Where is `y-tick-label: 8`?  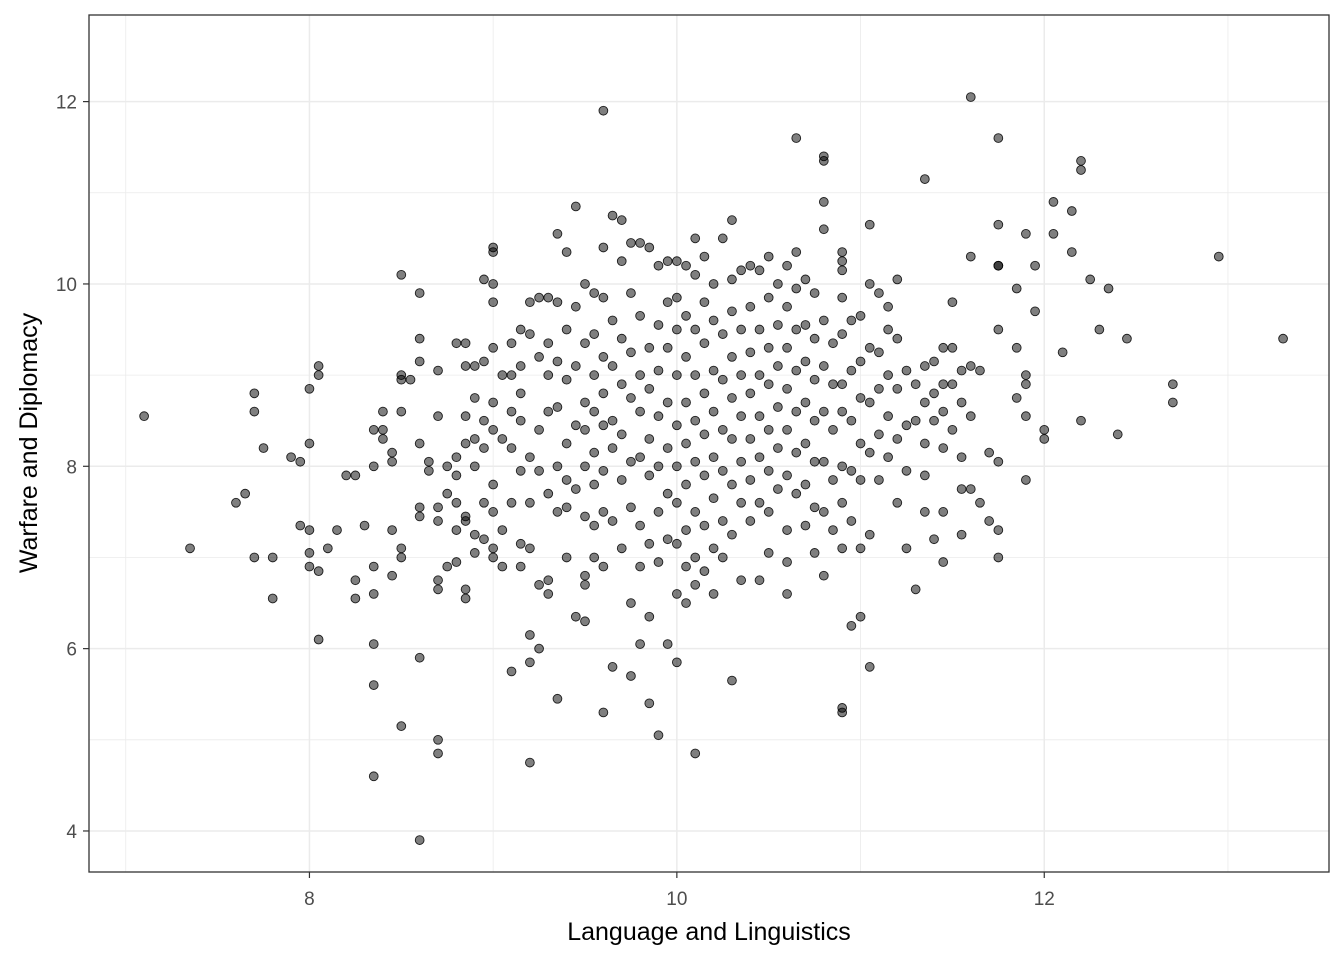 y-tick-label: 8 is located at coordinates (71, 467).